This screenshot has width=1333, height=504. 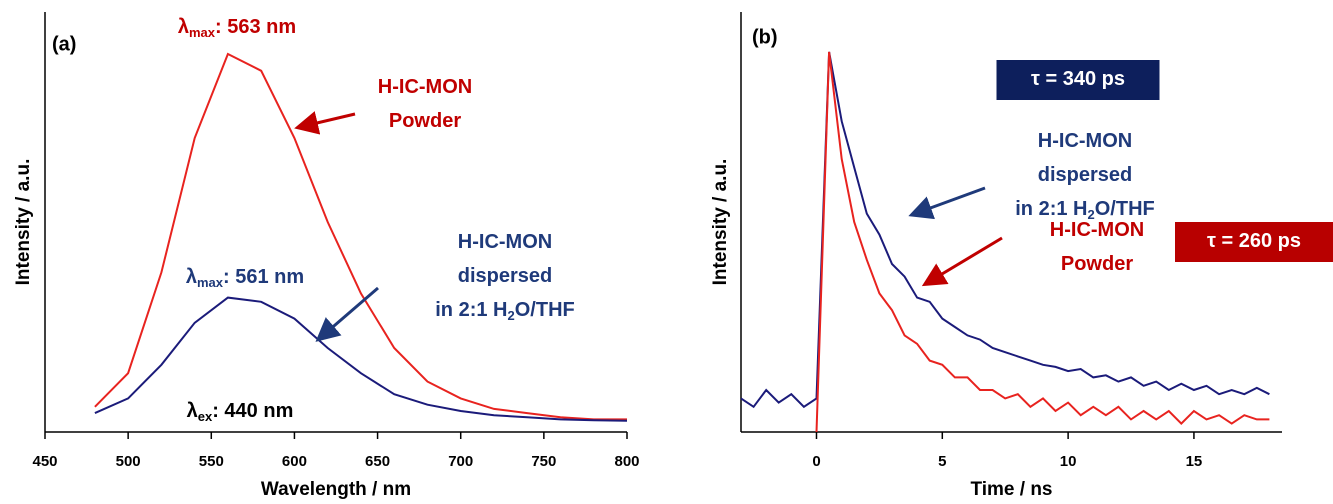 I want to click on annotation-text: τ = 260 ps, so click(x=1254, y=241).